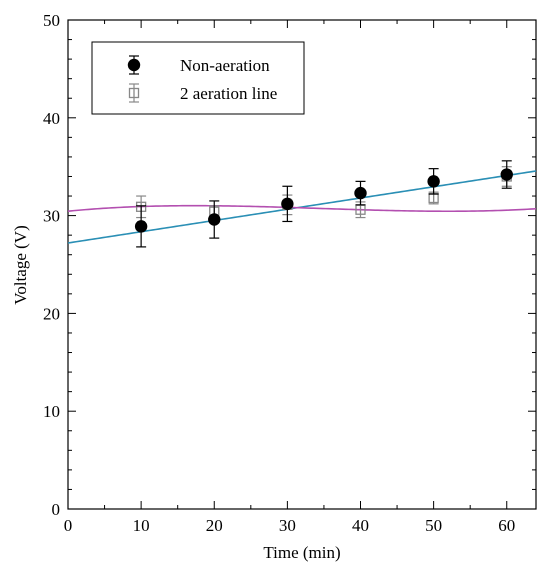  I want to click on legend-marker-non-aeration, so click(134, 65).